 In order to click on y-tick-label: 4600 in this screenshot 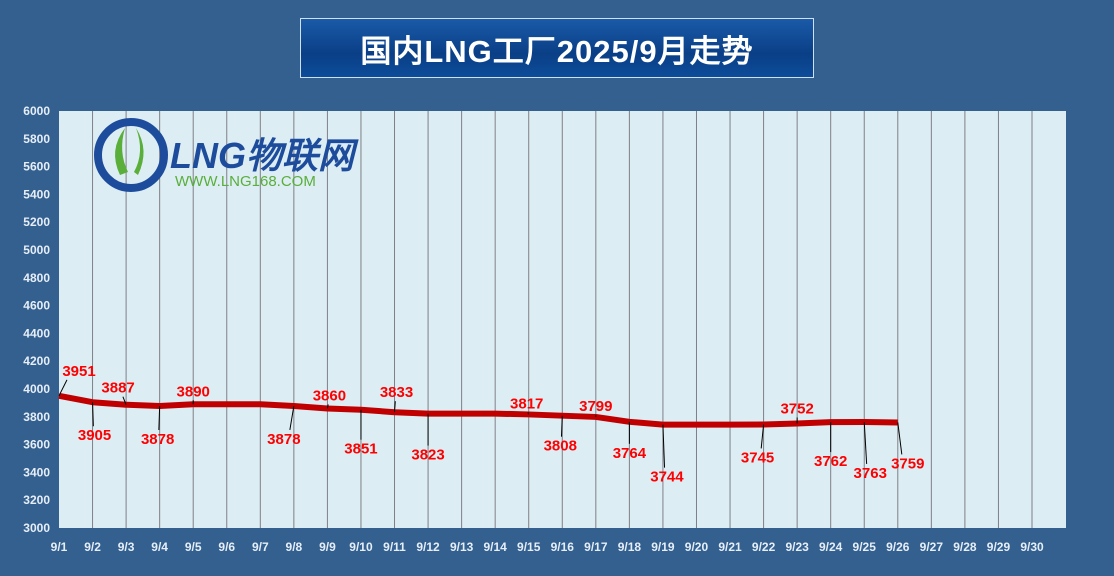, I will do `click(36, 306)`.